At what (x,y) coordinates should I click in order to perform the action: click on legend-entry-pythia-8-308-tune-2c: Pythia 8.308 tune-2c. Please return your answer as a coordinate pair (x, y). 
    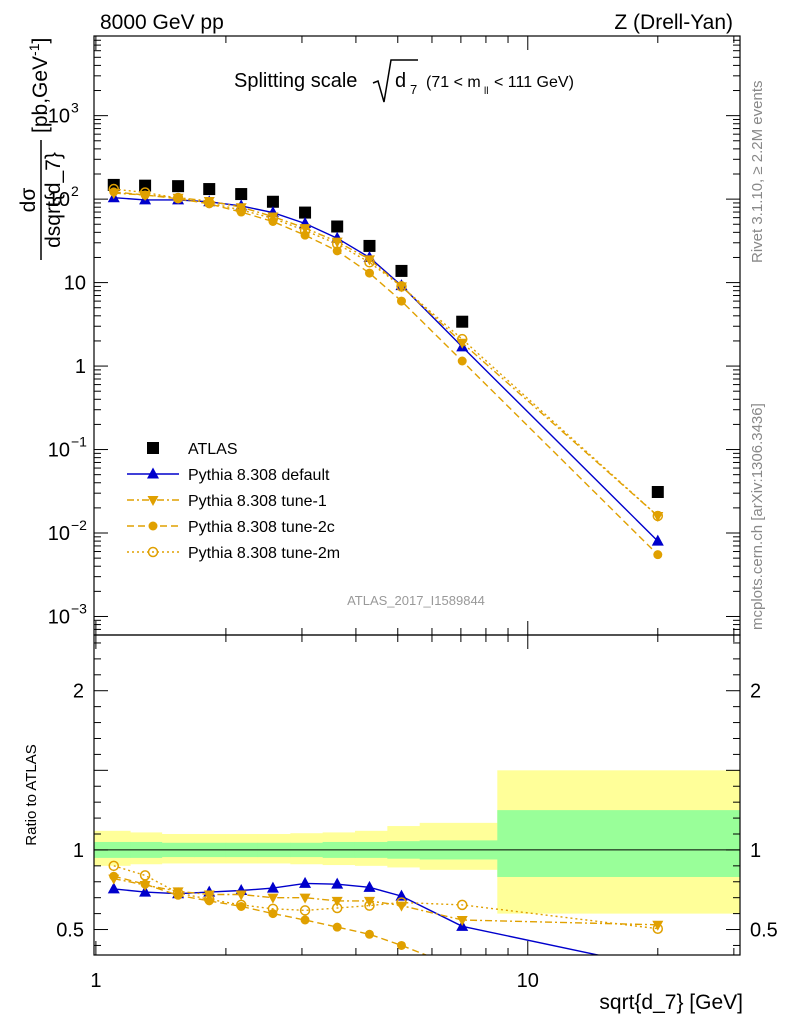
    Looking at the image, I should click on (231, 527).